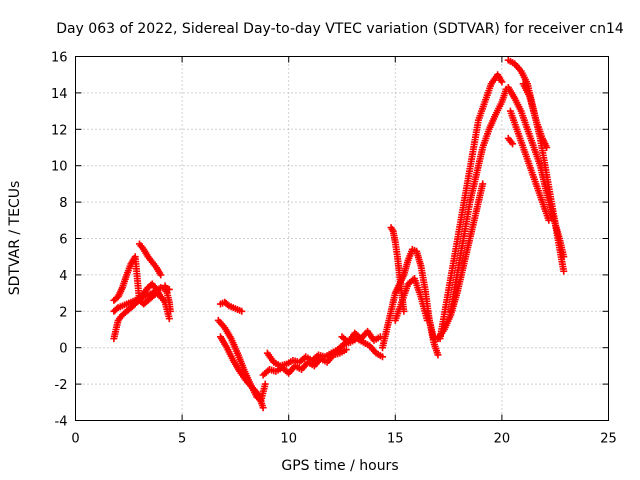  Describe the element at coordinates (63, 349) in the screenshot. I see `y-tick-label: 0` at that location.